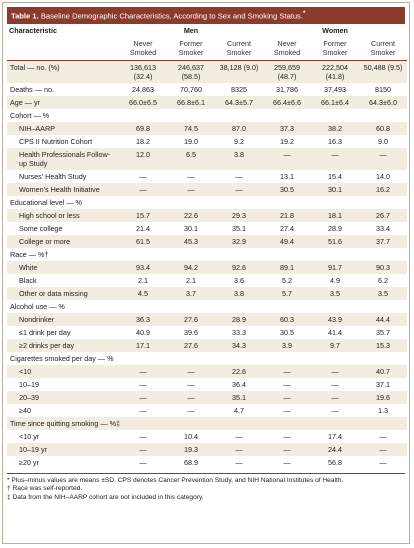 Image resolution: width=414 pixels, height=548 pixels. Describe the element at coordinates (63, 215) in the screenshot. I see `row-label: High school or less` at that location.